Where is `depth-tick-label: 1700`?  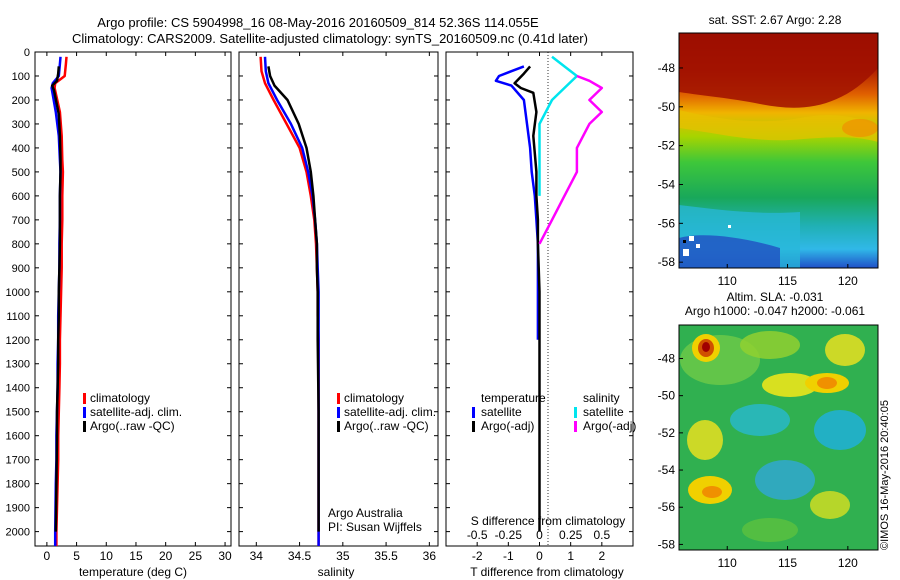
depth-tick-label: 1700 is located at coordinates (18, 461).